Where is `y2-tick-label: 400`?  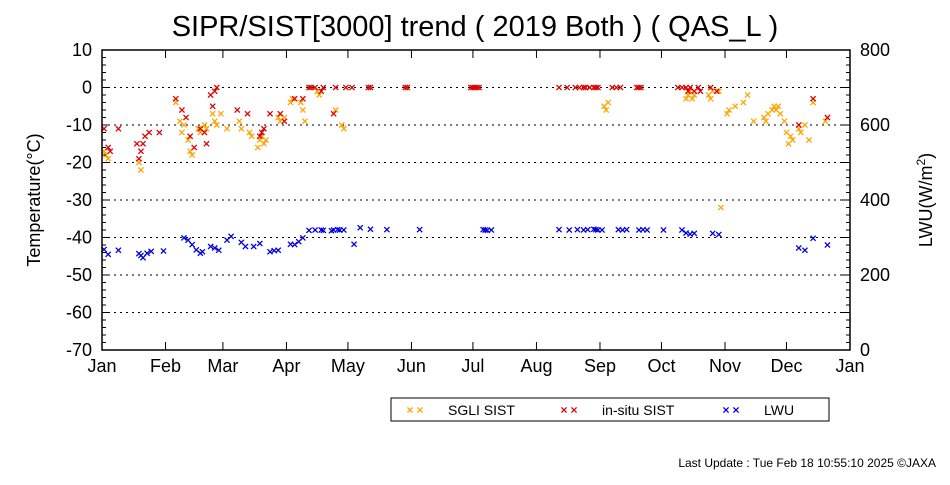
y2-tick-label: 400 is located at coordinates (875, 200).